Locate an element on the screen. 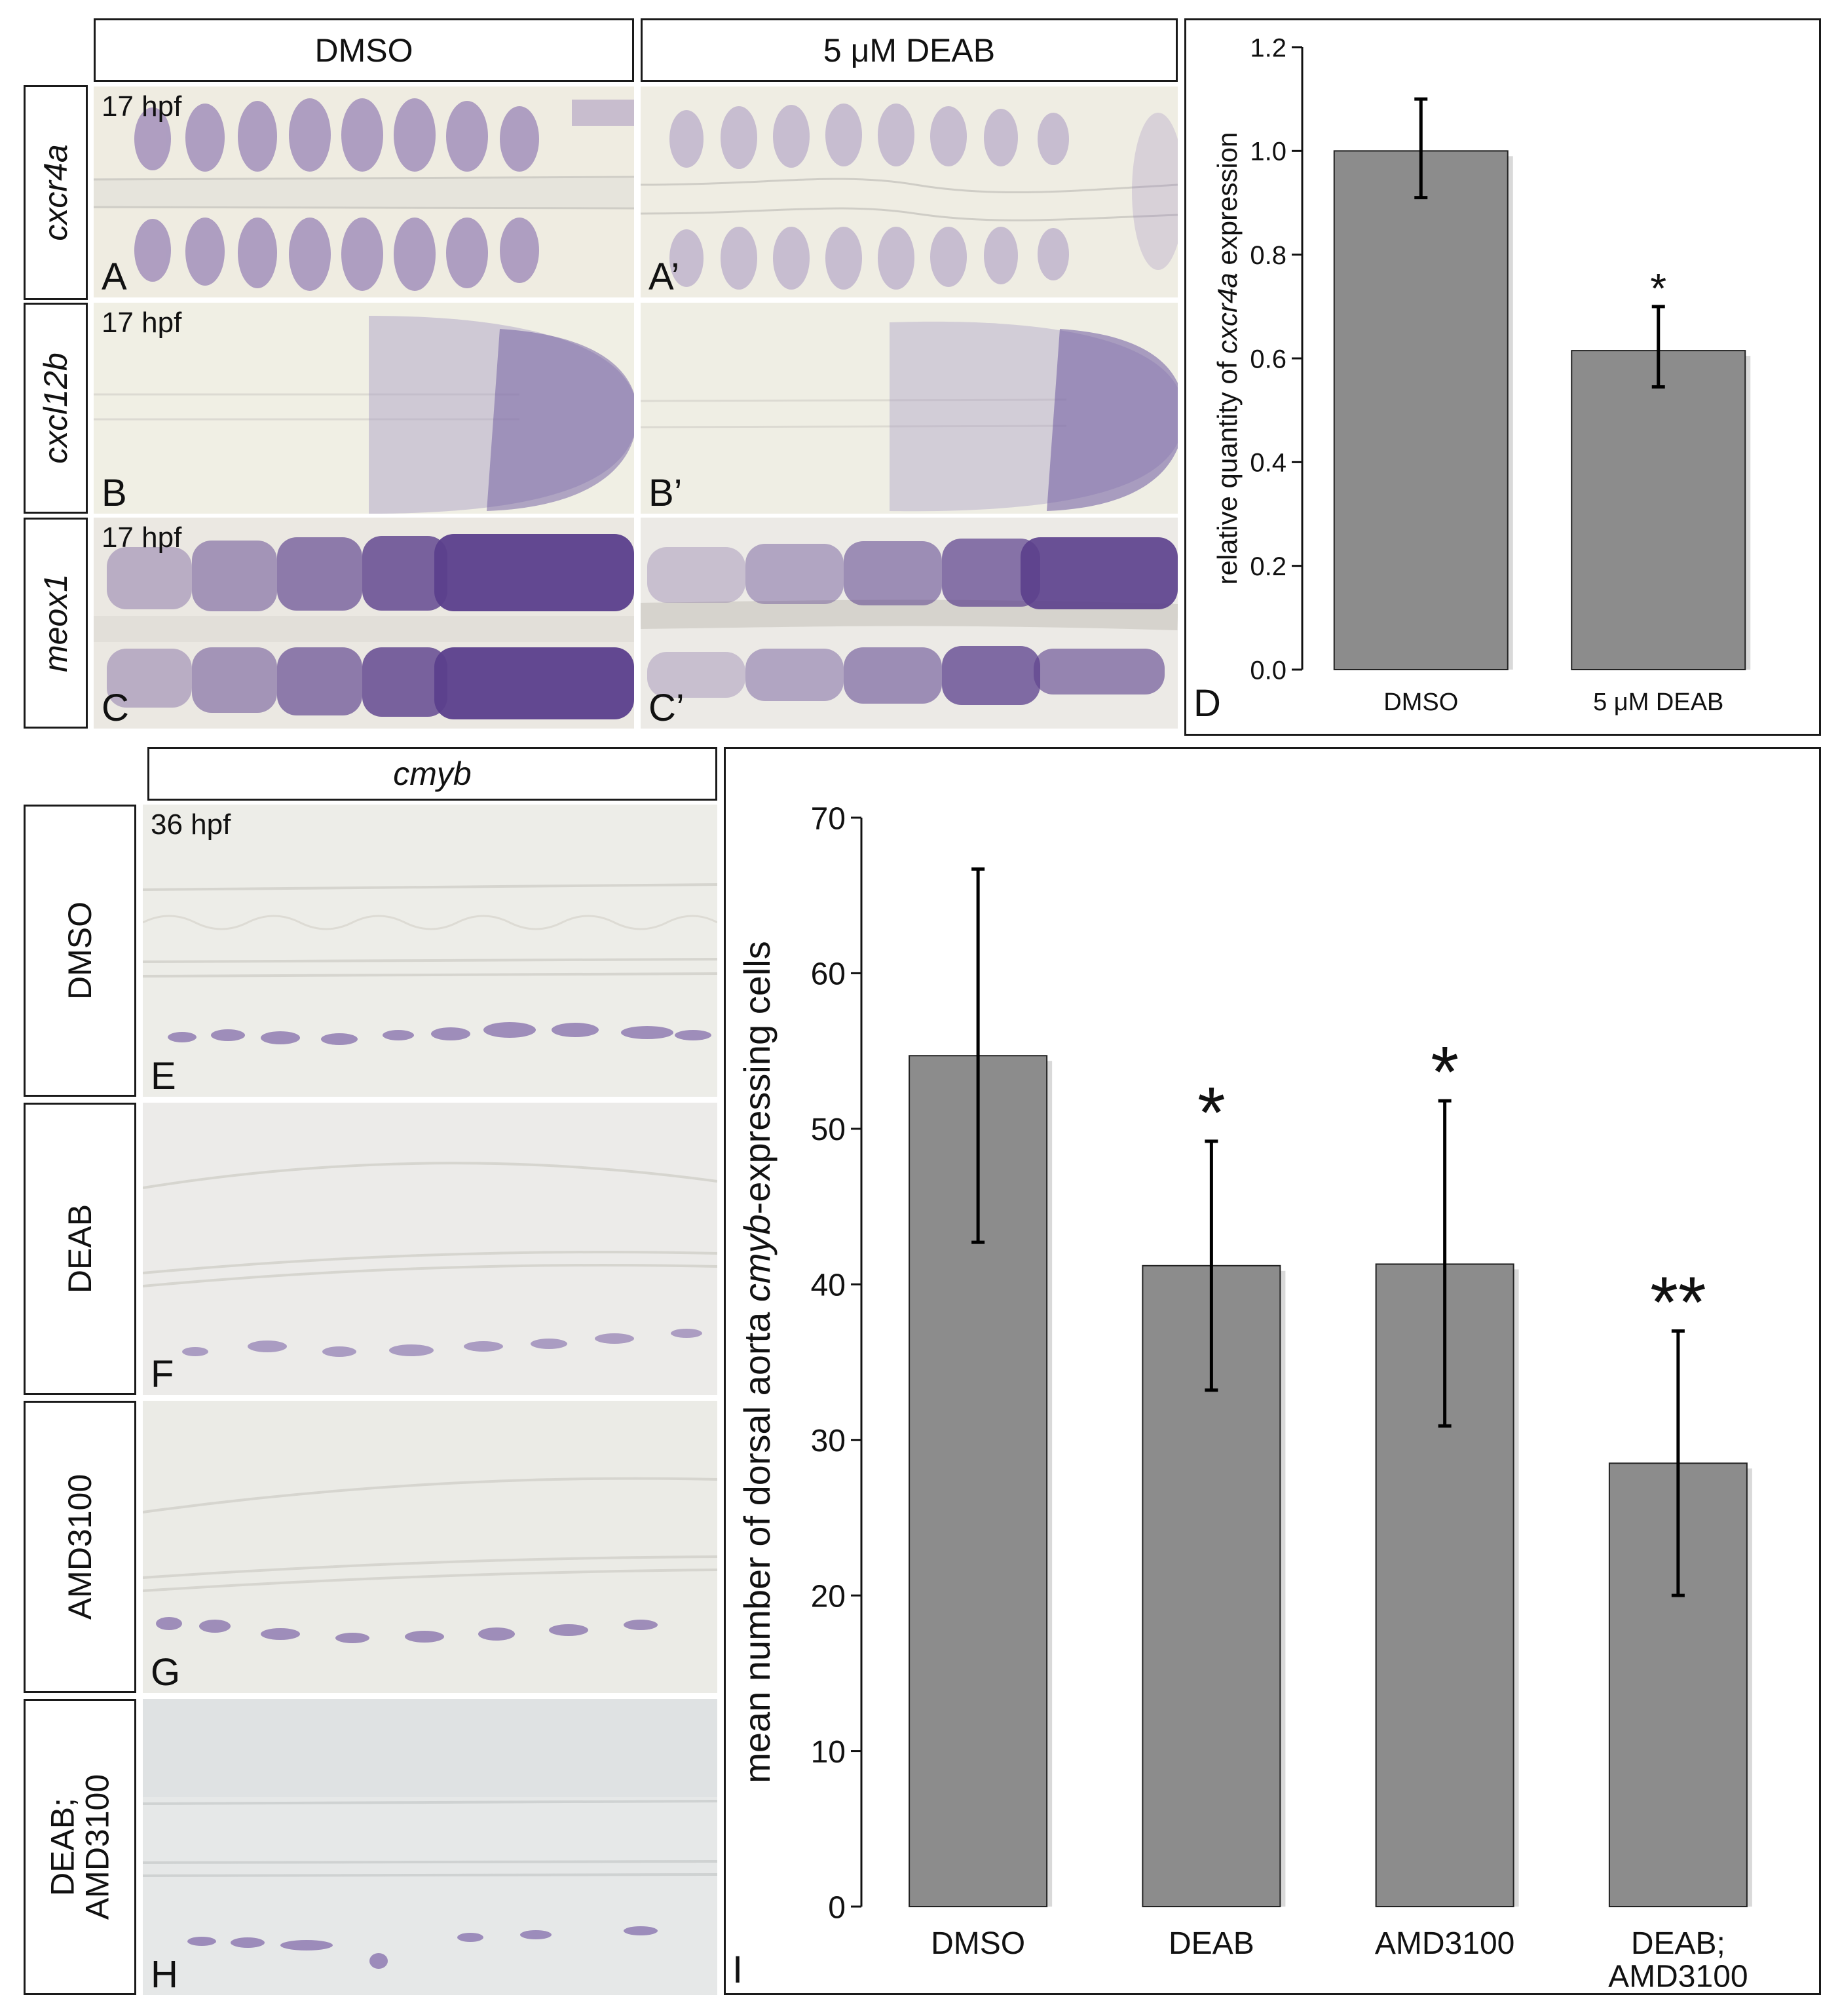 This screenshot has height=2016, width=1840. micrograph-c-image is located at coordinates (364, 623).